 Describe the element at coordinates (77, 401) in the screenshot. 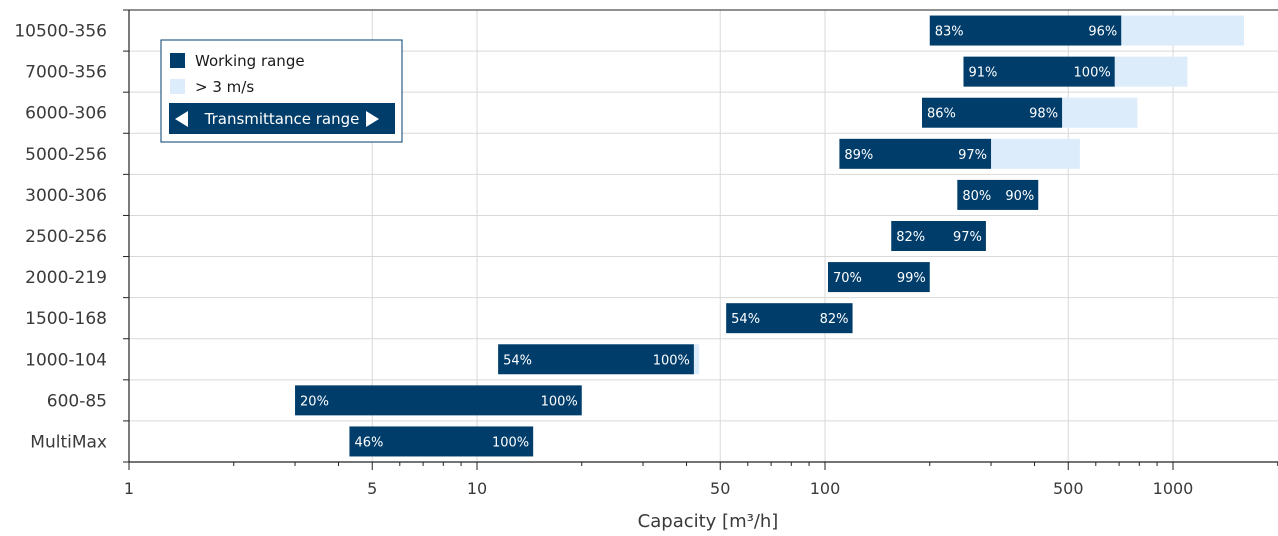

I see `category-label: 600-85` at that location.